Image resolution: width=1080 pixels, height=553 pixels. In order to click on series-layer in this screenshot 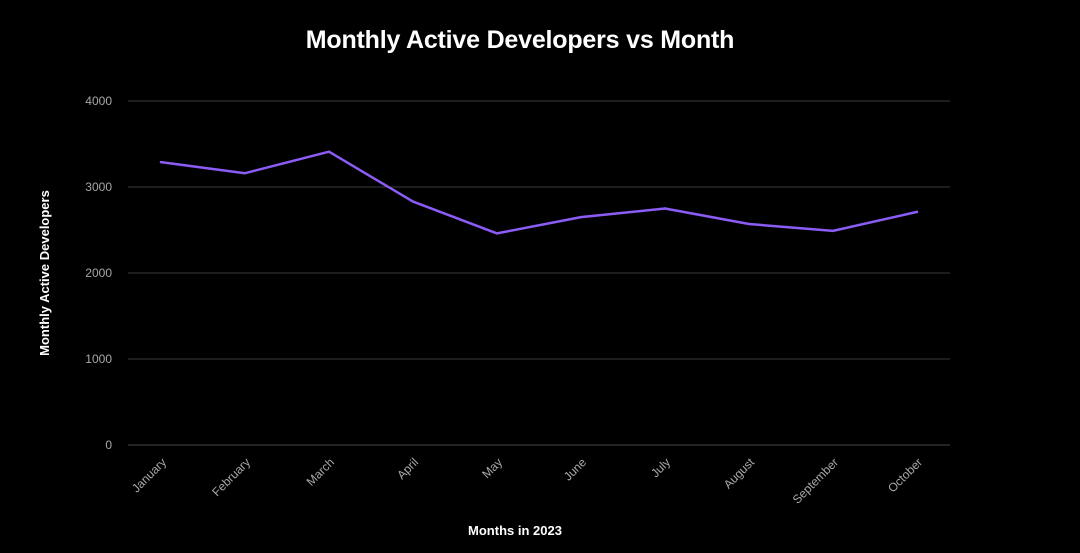, I will do `click(539, 192)`.